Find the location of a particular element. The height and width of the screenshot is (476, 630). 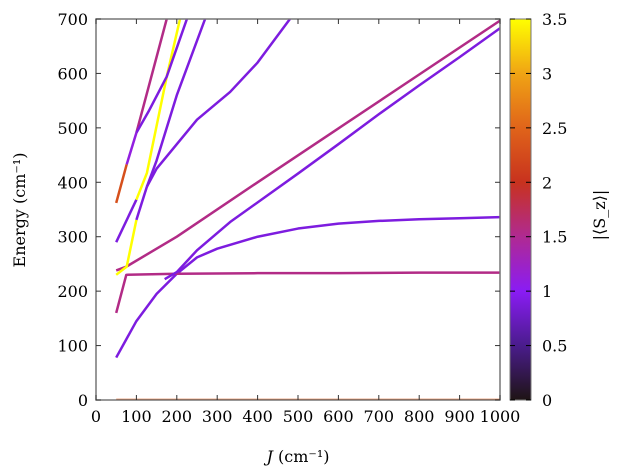

x-tick-label: 0 is located at coordinates (96, 416).